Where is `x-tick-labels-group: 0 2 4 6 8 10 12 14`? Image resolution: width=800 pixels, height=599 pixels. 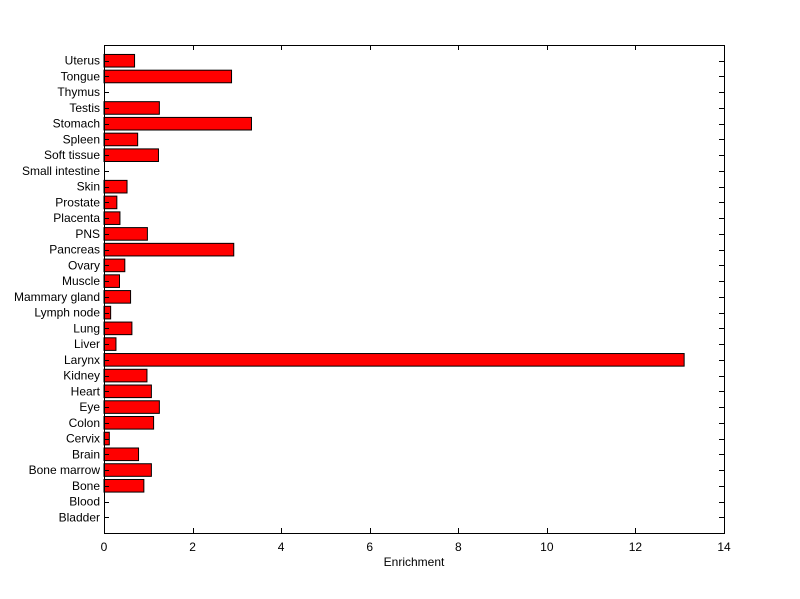 x-tick-labels-group: 0 2 4 6 8 10 12 14 is located at coordinates (416, 547).